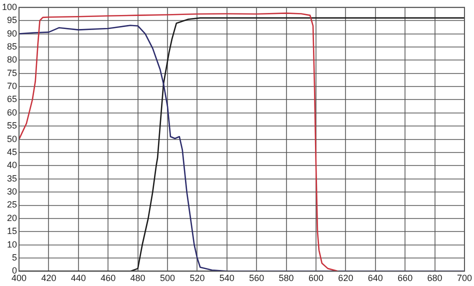 The image size is (474, 286). Describe the element at coordinates (19, 278) in the screenshot. I see `x-tick-label: 400` at that location.